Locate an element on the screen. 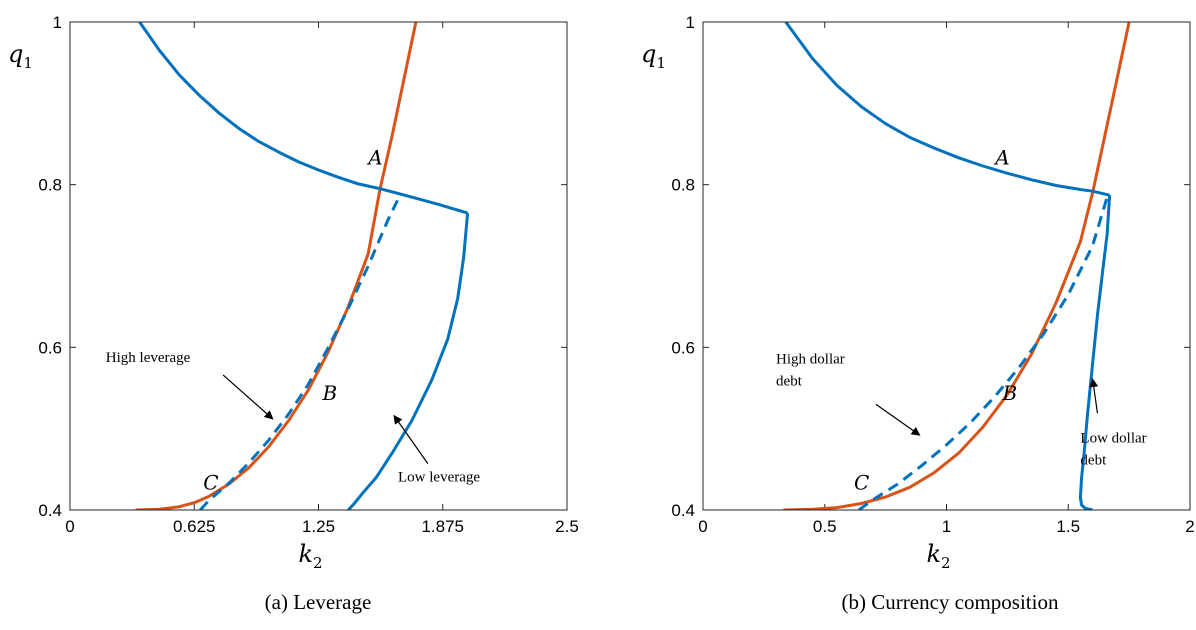 The height and width of the screenshot is (630, 1196). x-tick-label: 1.875 is located at coordinates (442, 526).